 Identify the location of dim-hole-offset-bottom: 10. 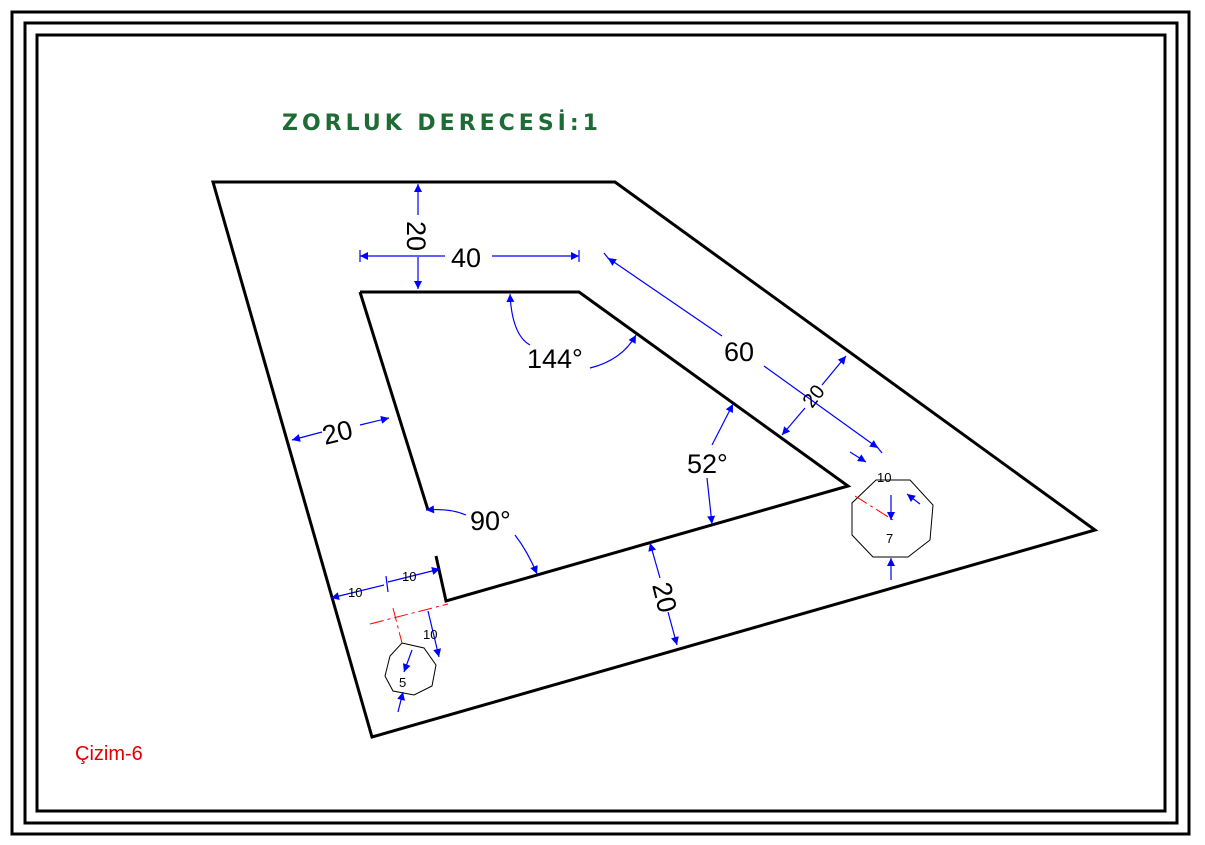
(430, 634).